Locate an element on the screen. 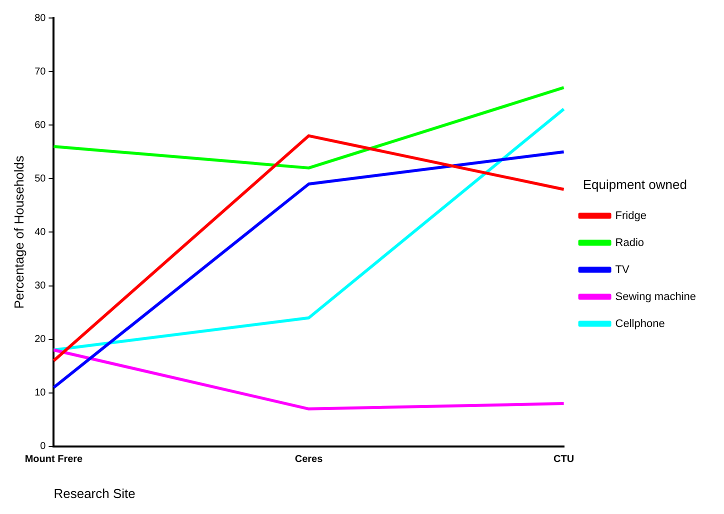 Image resolution: width=724 pixels, height=514 pixels. y-tick-label: 0 is located at coordinates (43, 446).